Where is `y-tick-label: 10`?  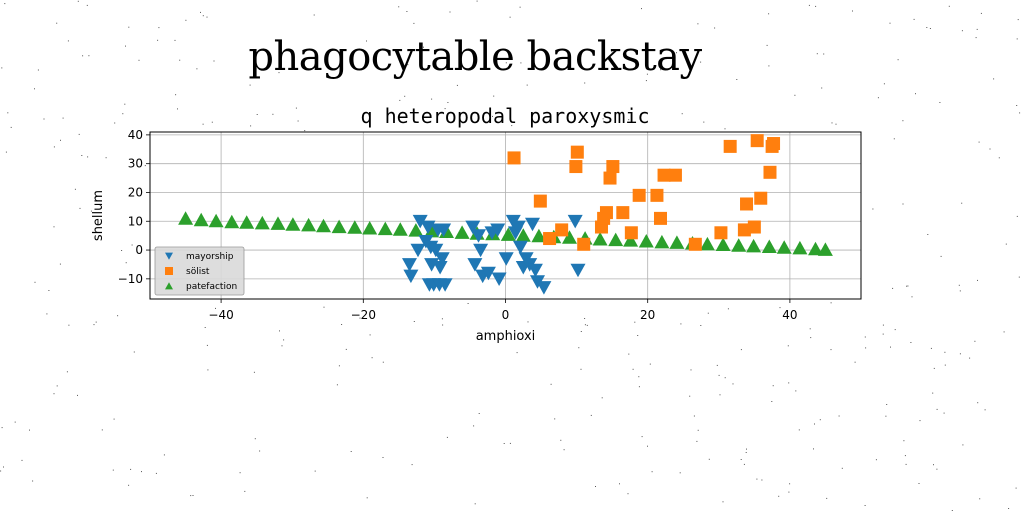
y-tick-label: 10 is located at coordinates (135, 221).